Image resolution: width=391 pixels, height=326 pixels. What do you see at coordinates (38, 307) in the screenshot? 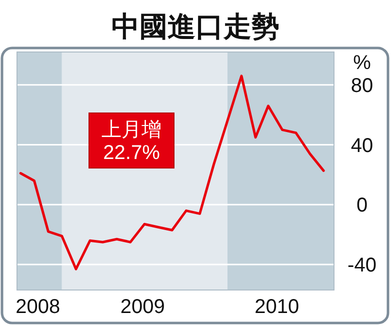
I see `x-tick-label: 2008` at bounding box center [38, 307].